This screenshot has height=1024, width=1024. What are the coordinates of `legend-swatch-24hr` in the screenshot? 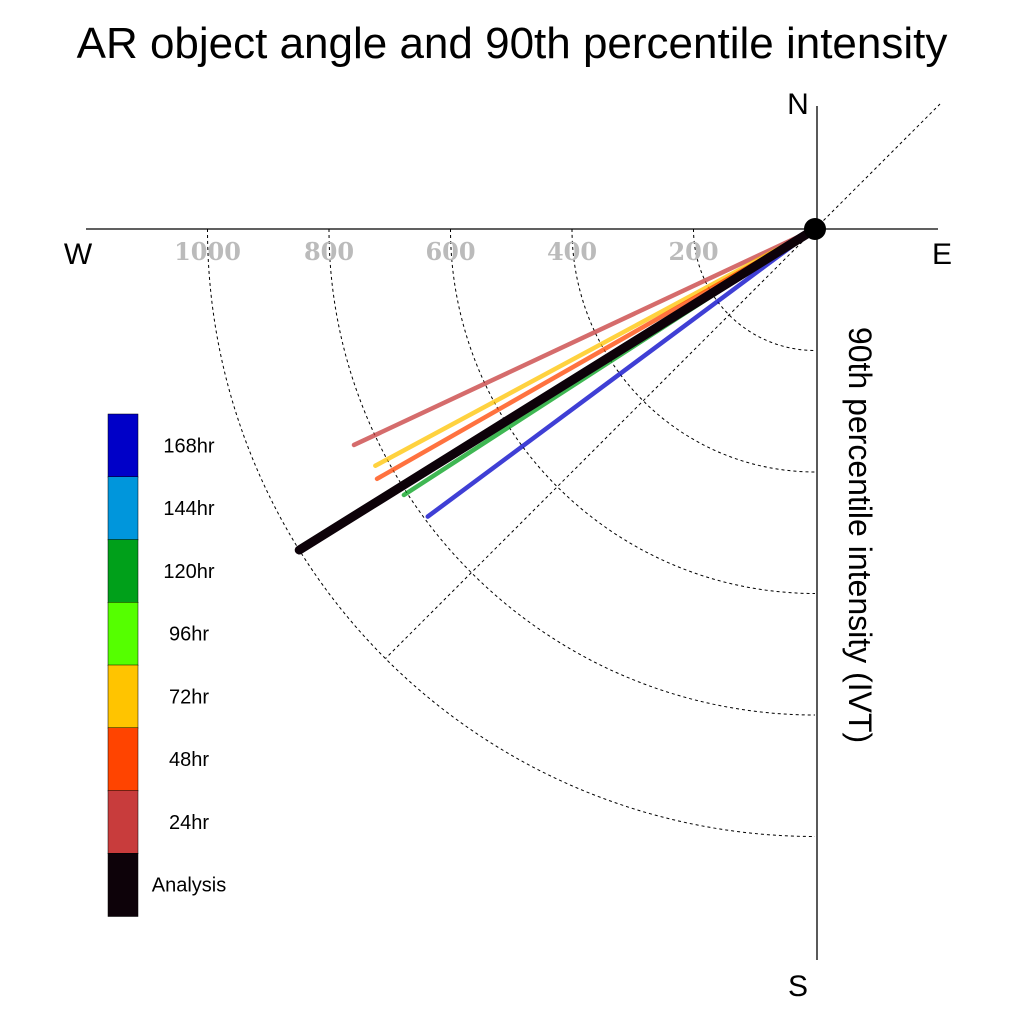 It's located at (123, 822).